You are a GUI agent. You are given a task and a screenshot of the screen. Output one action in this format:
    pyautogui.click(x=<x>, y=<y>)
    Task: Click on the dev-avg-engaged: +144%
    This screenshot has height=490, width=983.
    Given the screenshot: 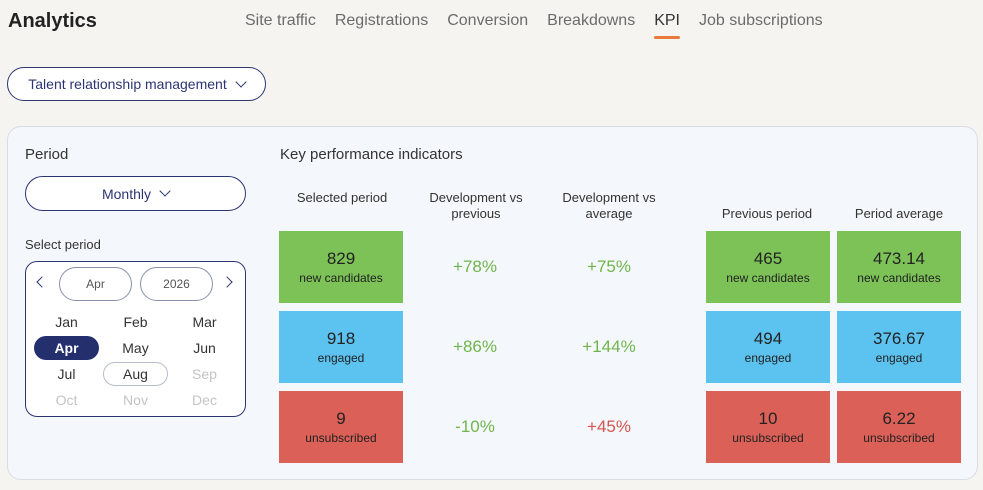 What is the action you would take?
    pyautogui.click(x=609, y=346)
    